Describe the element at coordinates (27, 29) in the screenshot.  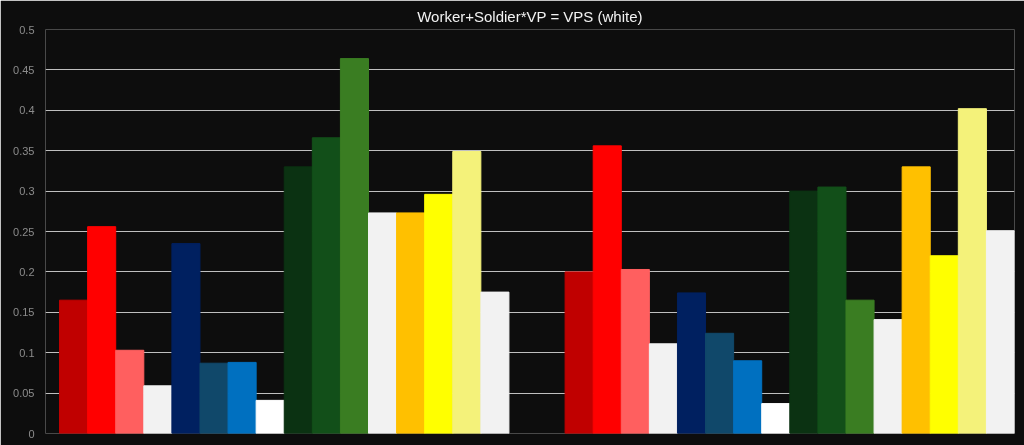
I see `y-tick-label: 0.5` at that location.